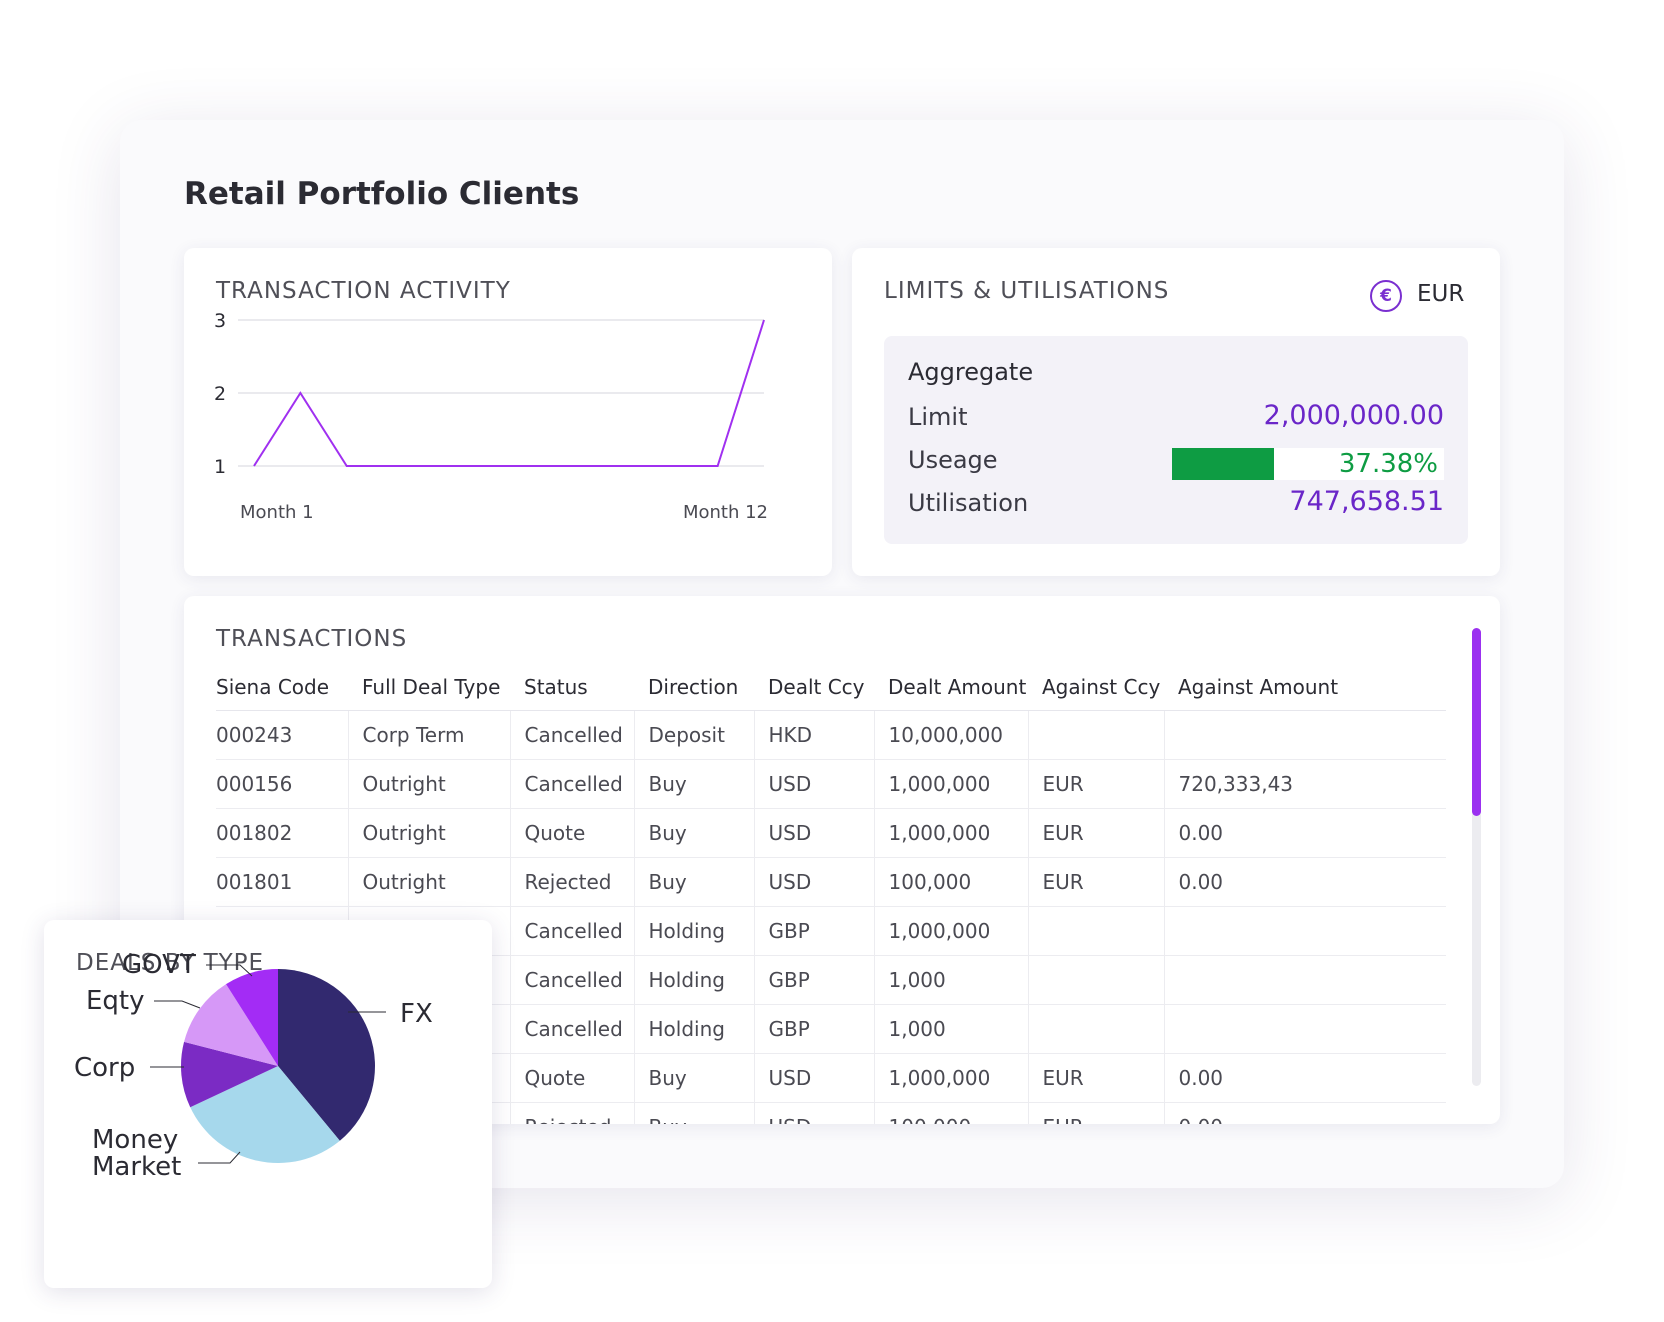 The width and height of the screenshot is (1664, 1322). I want to click on transaction-activity-panel: TRANSACTION ACTIVITY 1 2 3 Month 1 Month 12, so click(508, 412).